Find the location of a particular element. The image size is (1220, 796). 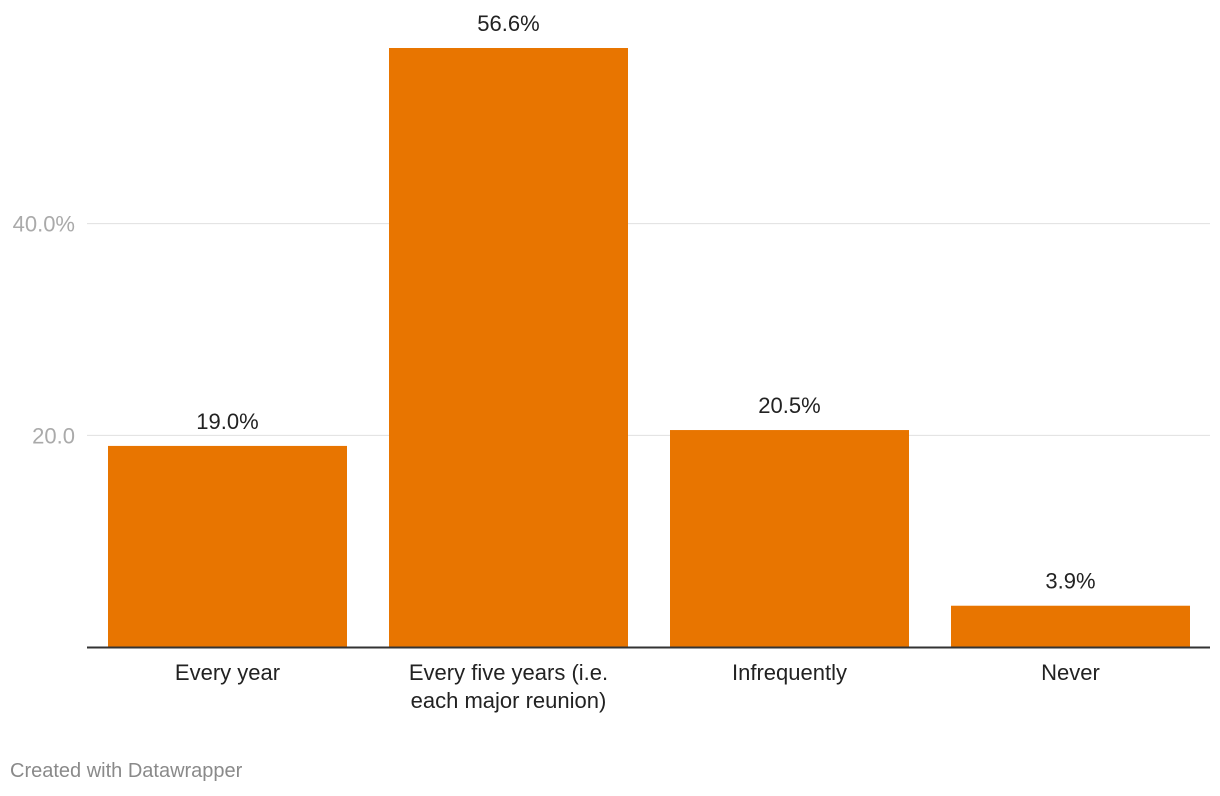

category-label-line: Never is located at coordinates (1070, 672).